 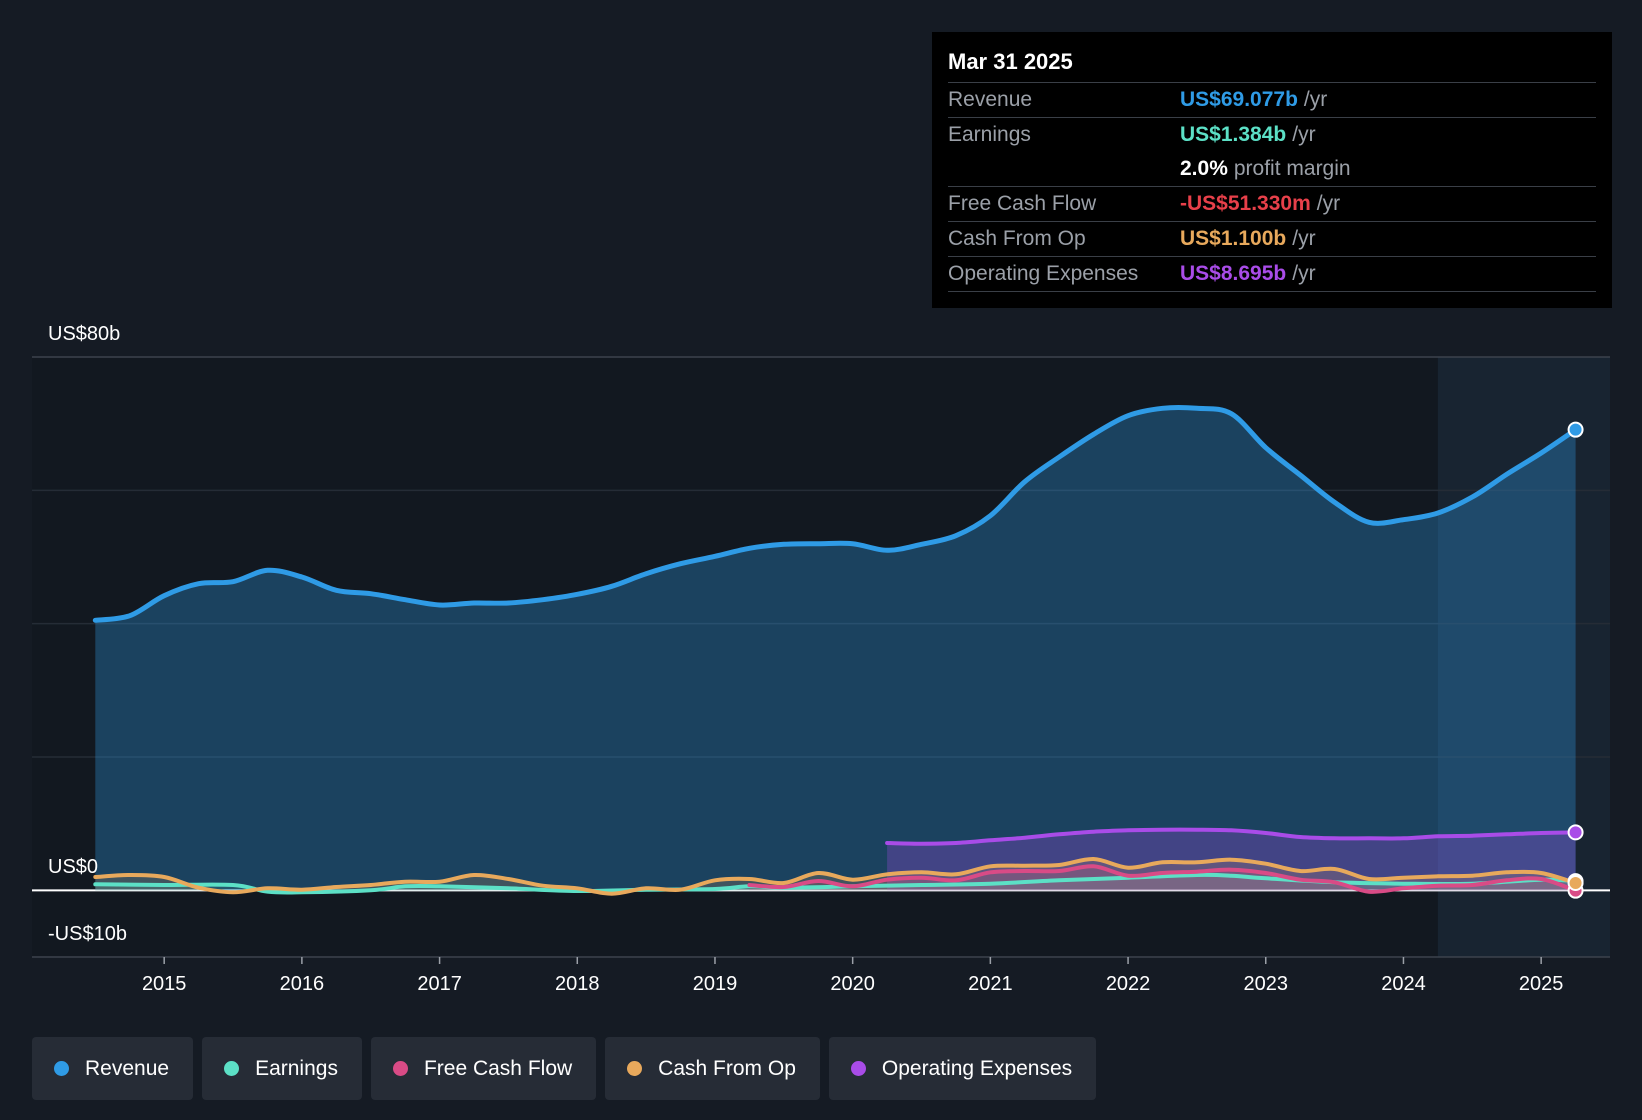 I want to click on tooltip-value: US$1.384b, so click(x=1233, y=134).